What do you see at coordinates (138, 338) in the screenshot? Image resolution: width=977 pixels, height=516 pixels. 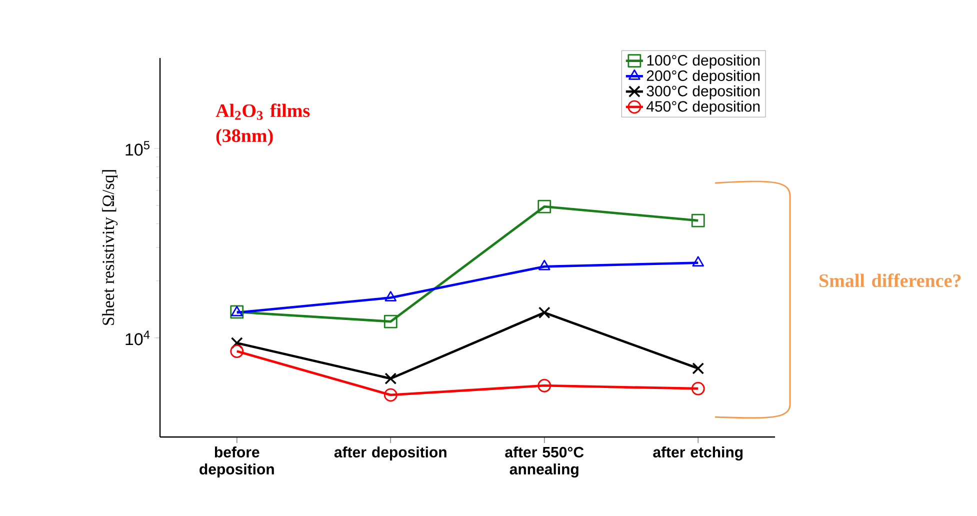 I see `y-tick-label: 10$^{4}$` at bounding box center [138, 338].